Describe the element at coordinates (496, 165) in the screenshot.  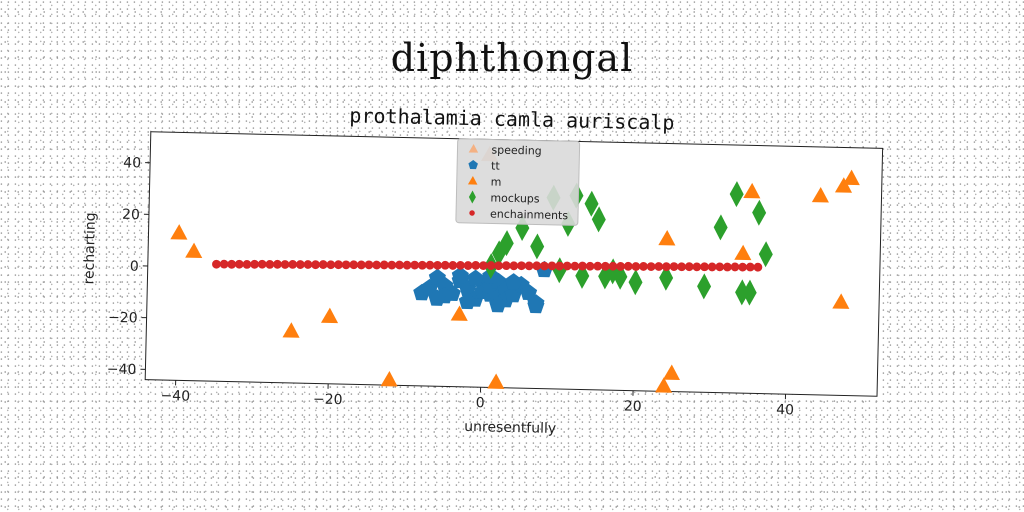
I see `legend-label-tt: tt` at that location.